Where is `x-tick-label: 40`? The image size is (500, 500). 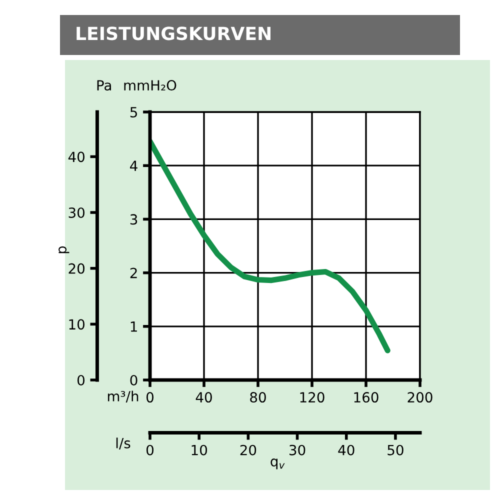 x-tick-label: 40 is located at coordinates (204, 397).